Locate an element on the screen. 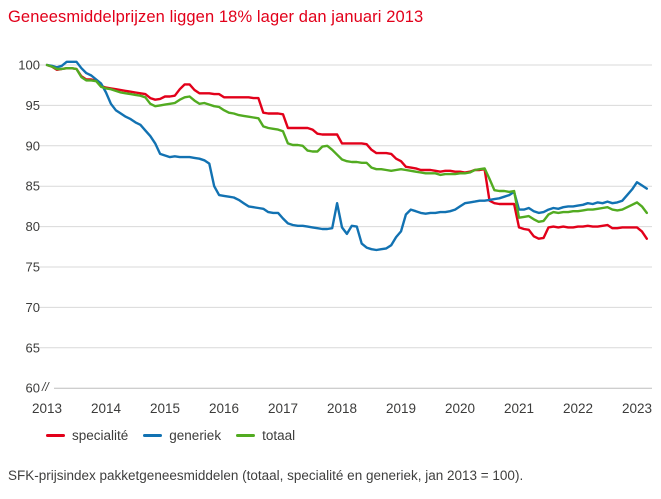 Image resolution: width=661 pixels, height=499 pixels. y-tick-label-95: 95 is located at coordinates (33, 105).